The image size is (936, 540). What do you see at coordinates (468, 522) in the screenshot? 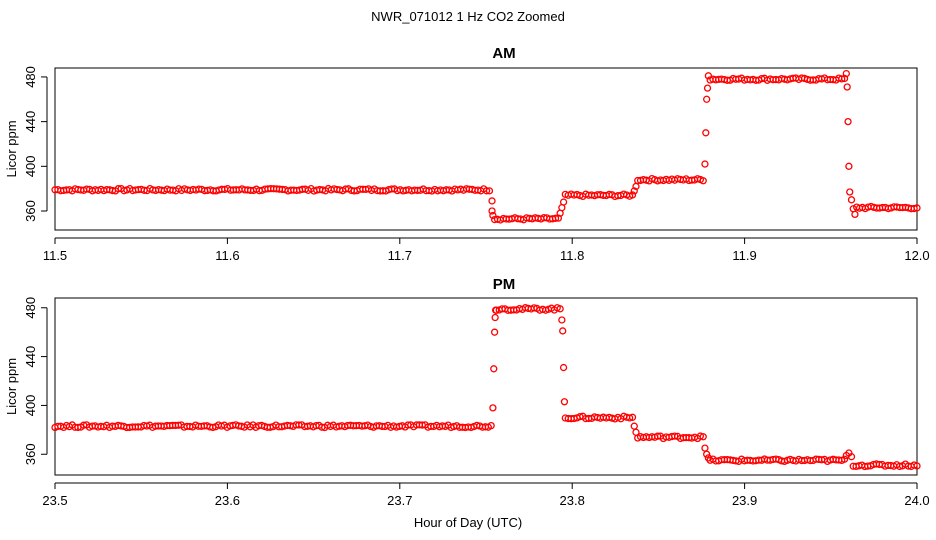
I see `x-axis-label: Hour of Day (UTC)` at bounding box center [468, 522].